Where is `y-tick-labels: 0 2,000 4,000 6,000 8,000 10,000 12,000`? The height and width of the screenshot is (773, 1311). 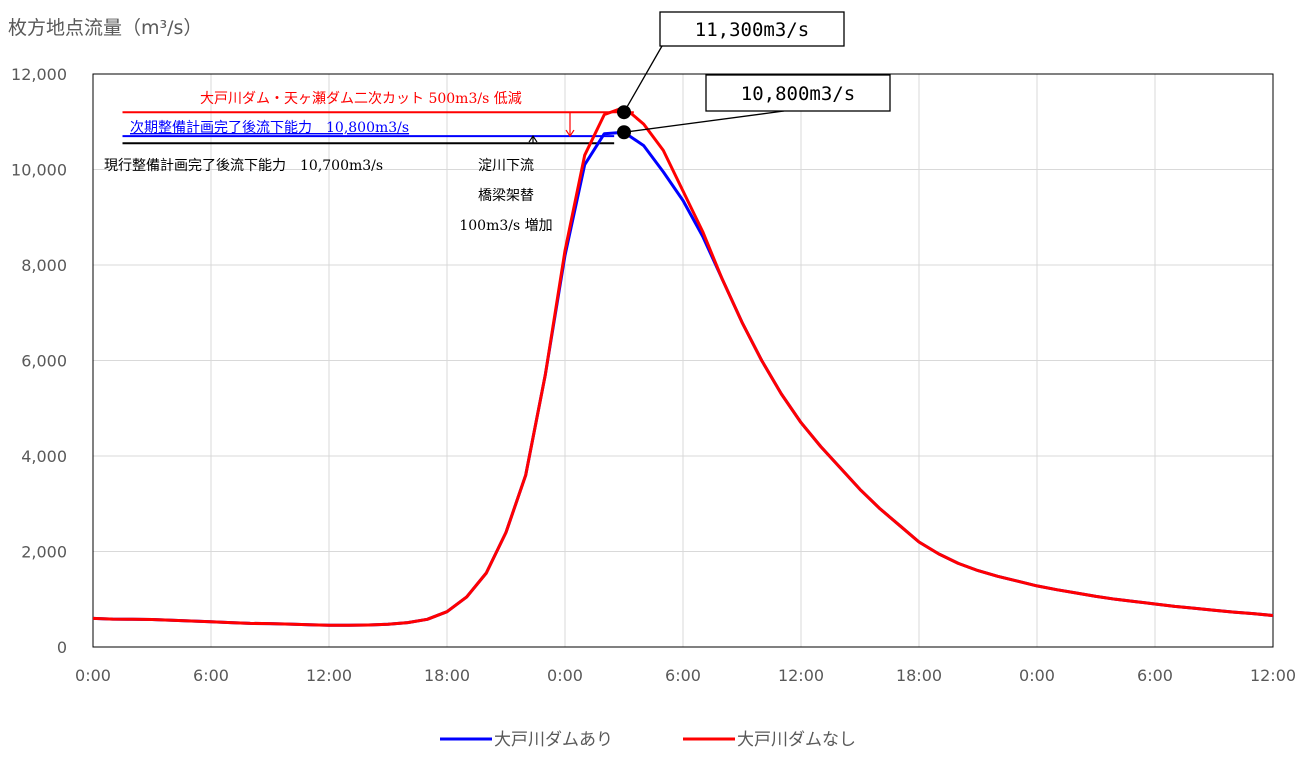 y-tick-labels: 0 2,000 4,000 6,000 8,000 10,000 12,000 is located at coordinates (39, 361).